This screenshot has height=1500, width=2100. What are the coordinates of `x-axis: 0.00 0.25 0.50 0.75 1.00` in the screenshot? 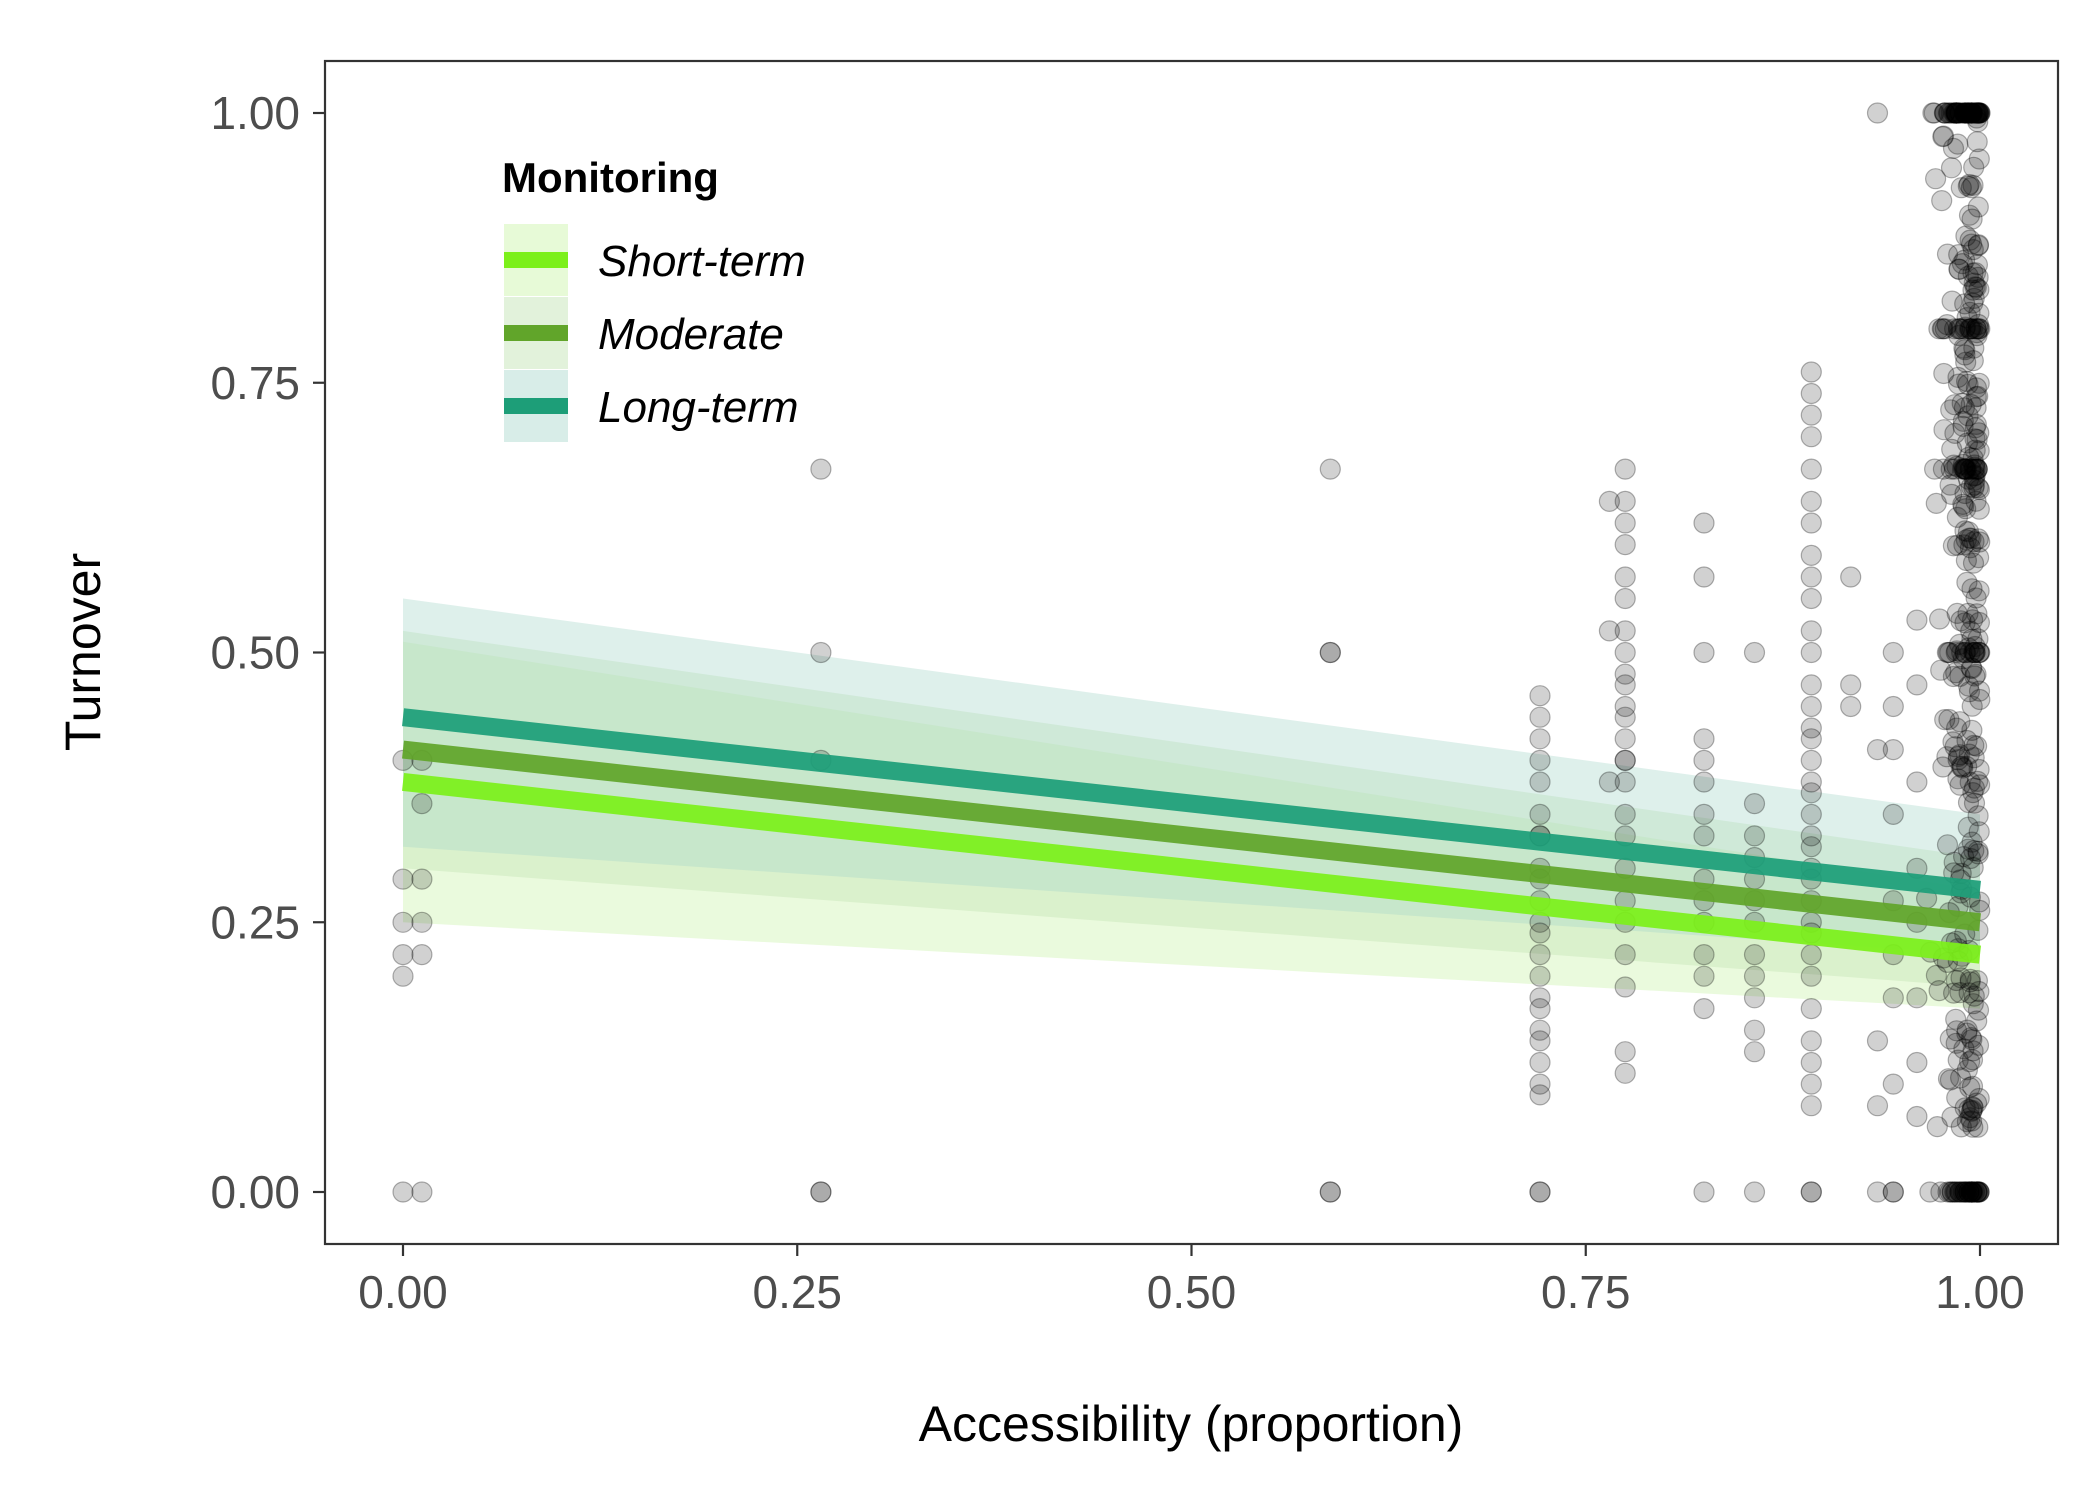 It's located at (1191, 1281).